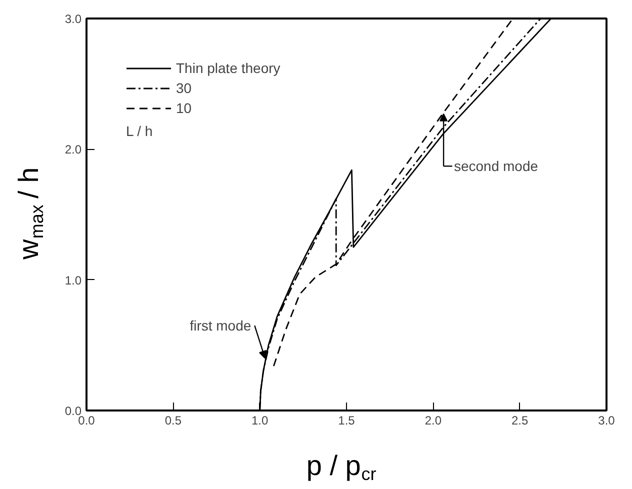 The image size is (632, 489). Describe the element at coordinates (259, 421) in the screenshot. I see `x-tick-label: 1.0` at that location.